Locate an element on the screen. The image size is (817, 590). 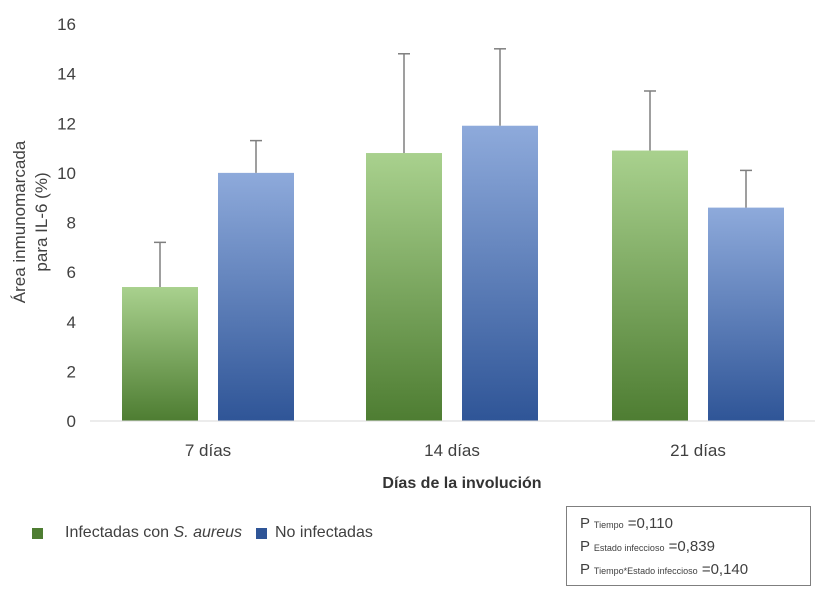
legend-label-infected: Infectadas con S. aureus is located at coordinates (153, 533).